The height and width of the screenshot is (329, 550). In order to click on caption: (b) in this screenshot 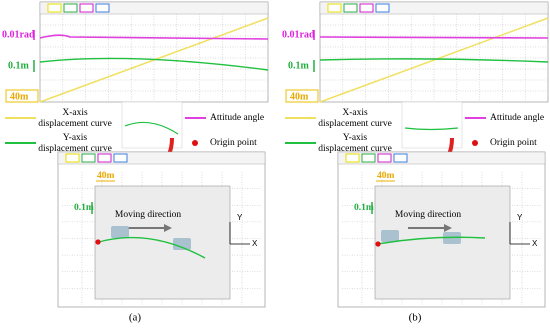, I will do `click(415, 318)`.